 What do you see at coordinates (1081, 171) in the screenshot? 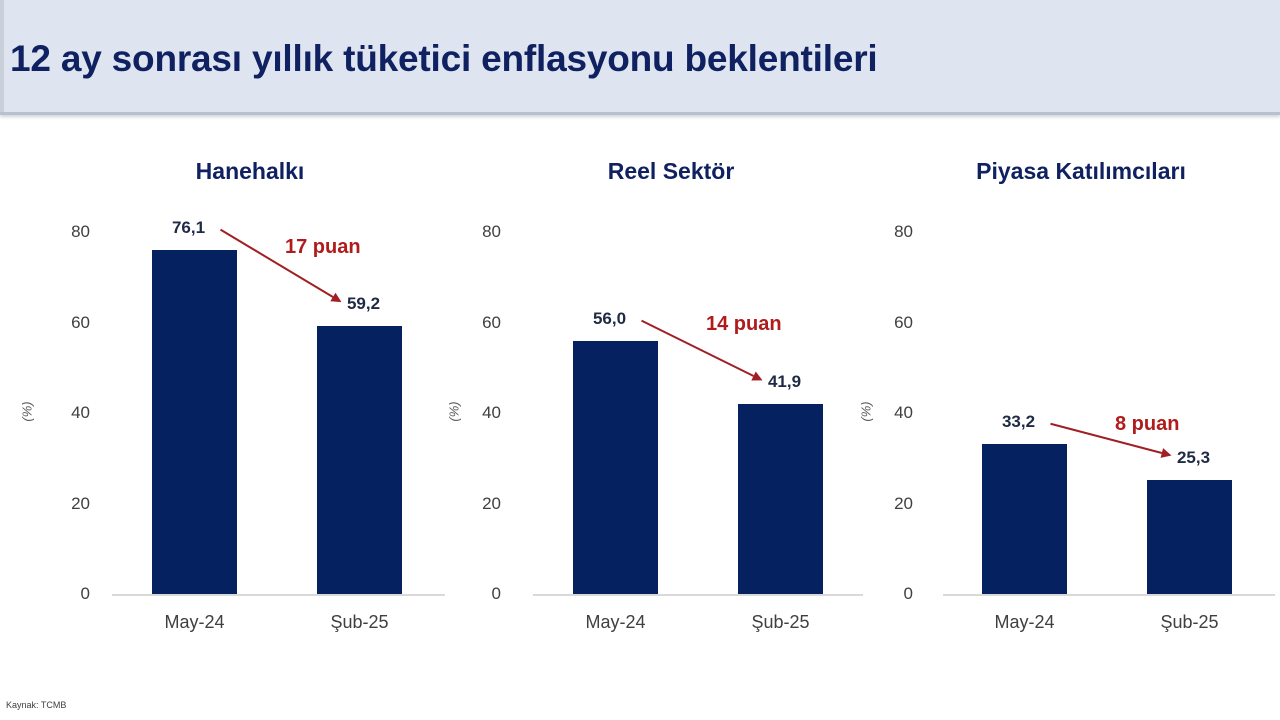
I see `chart-title: Piyasa Katılımcıları` at bounding box center [1081, 171].